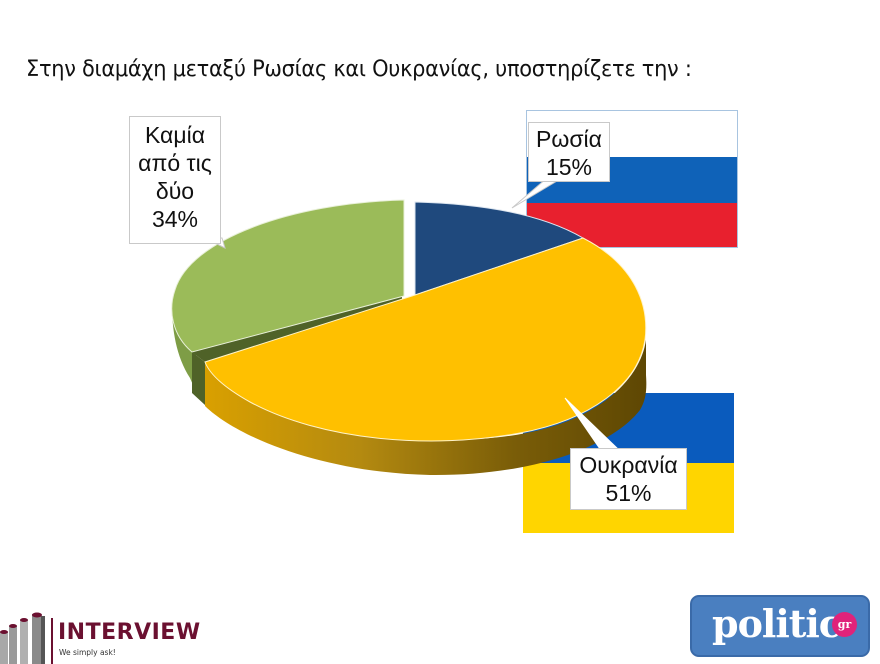  I want to click on politic-logo-gr-badge: gr, so click(844, 624).